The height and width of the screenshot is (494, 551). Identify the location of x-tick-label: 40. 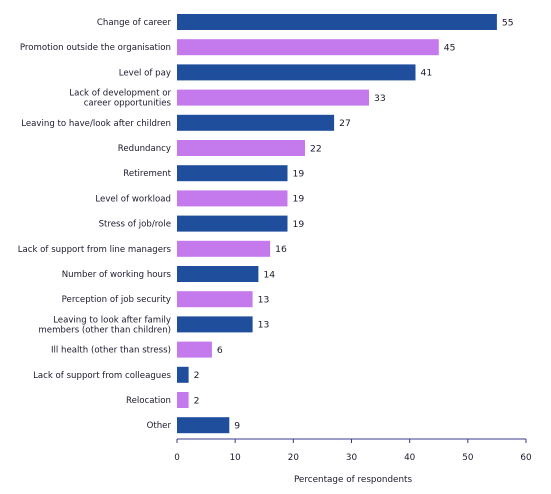
(410, 458).